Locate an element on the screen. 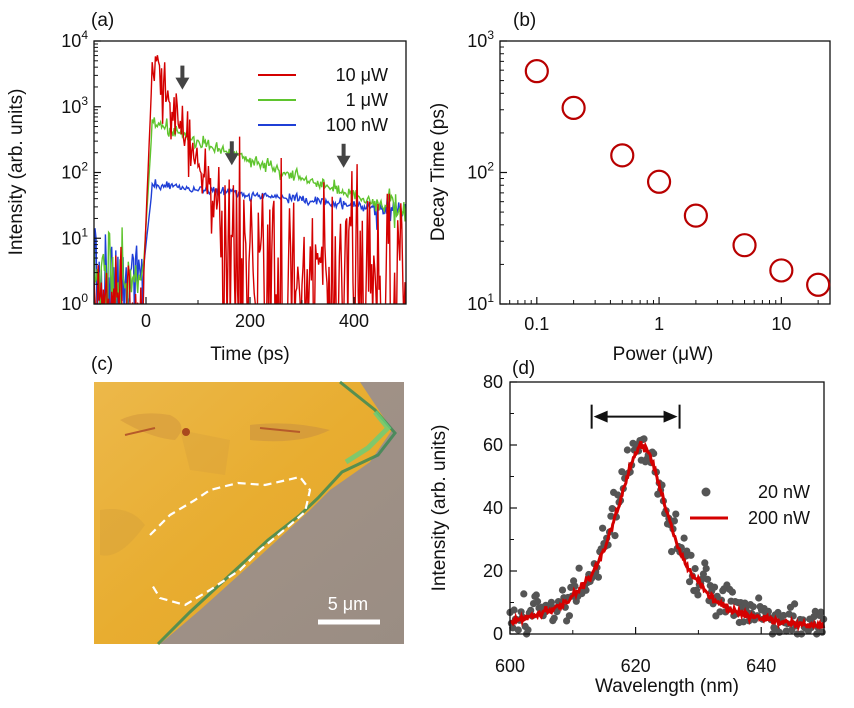 The image size is (854, 708). panel-a-label: (a) is located at coordinates (102, 20).